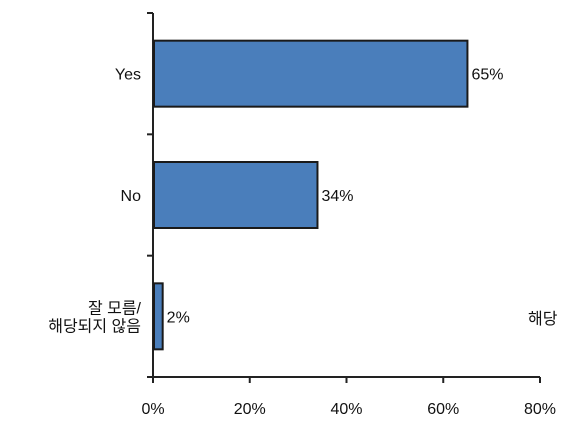 This screenshot has width=566, height=425. What do you see at coordinates (178, 317) in the screenshot?
I see `data-label: 2%` at bounding box center [178, 317].